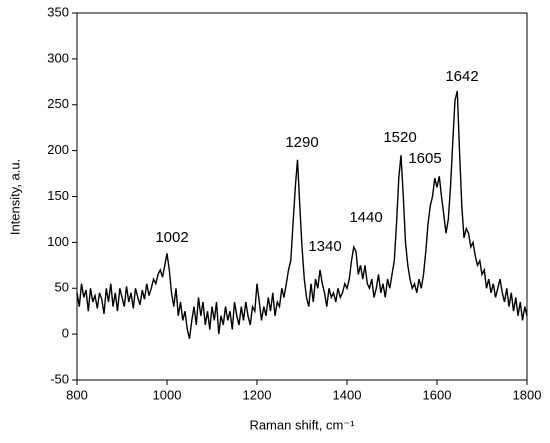 This screenshot has width=550, height=443. I want to click on peak-label: 1290, so click(301, 142).